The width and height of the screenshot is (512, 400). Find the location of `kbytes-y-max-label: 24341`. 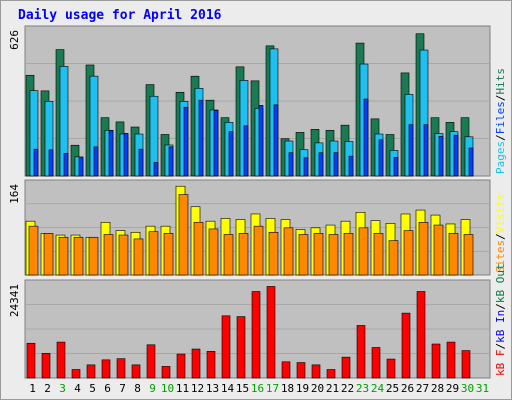

kbytes-y-max-label: 24341 is located at coordinates (14, 300).